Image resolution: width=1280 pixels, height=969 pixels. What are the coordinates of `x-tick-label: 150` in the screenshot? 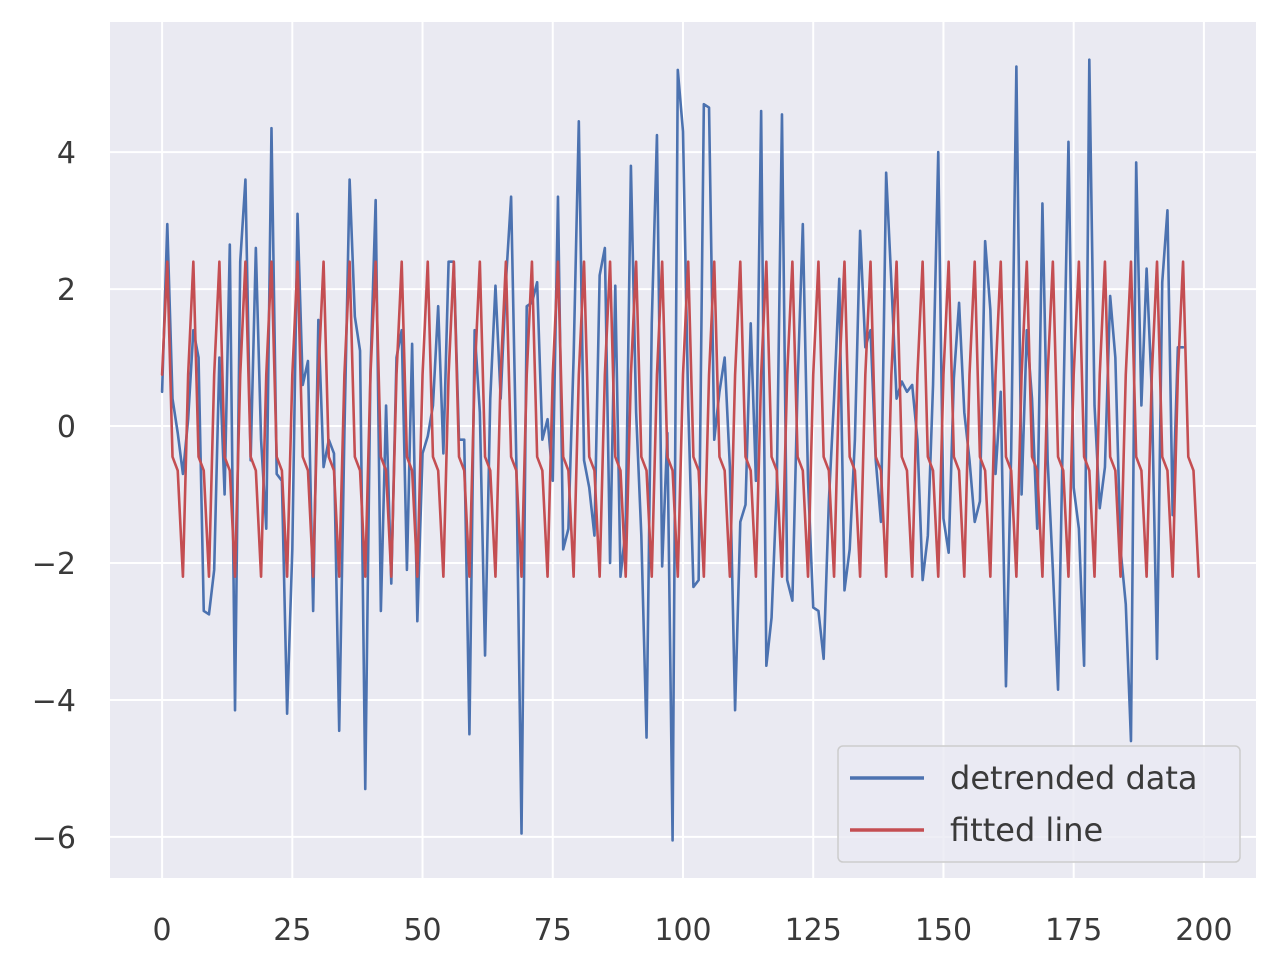 It's located at (943, 930).